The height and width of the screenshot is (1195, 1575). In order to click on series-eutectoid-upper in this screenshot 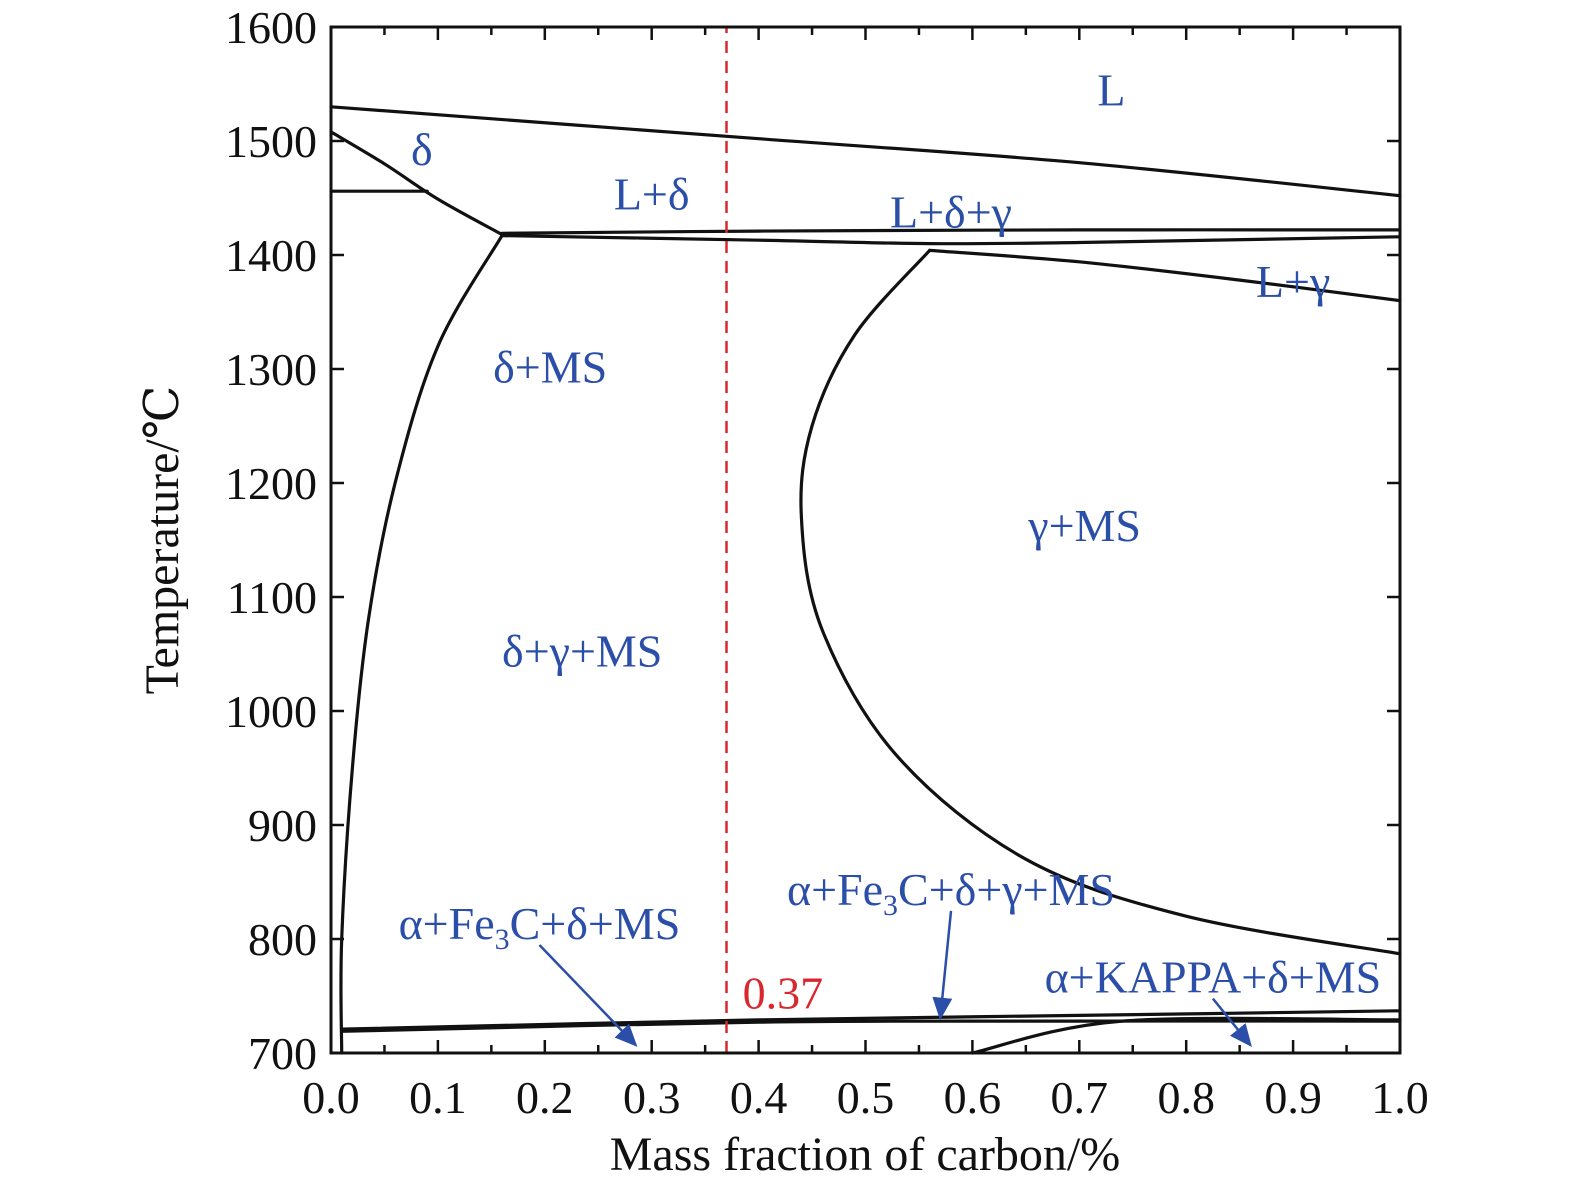, I will do `click(871, 1020)`.